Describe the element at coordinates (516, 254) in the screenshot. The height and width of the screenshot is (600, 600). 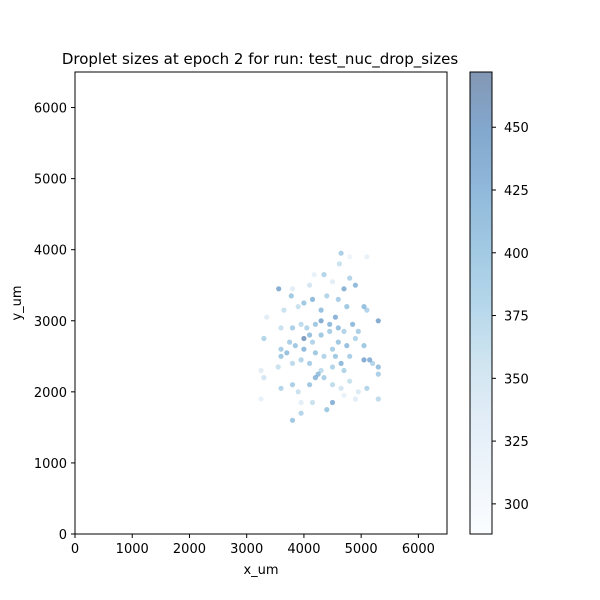
I see `colorbar-tick-label: 400` at that location.